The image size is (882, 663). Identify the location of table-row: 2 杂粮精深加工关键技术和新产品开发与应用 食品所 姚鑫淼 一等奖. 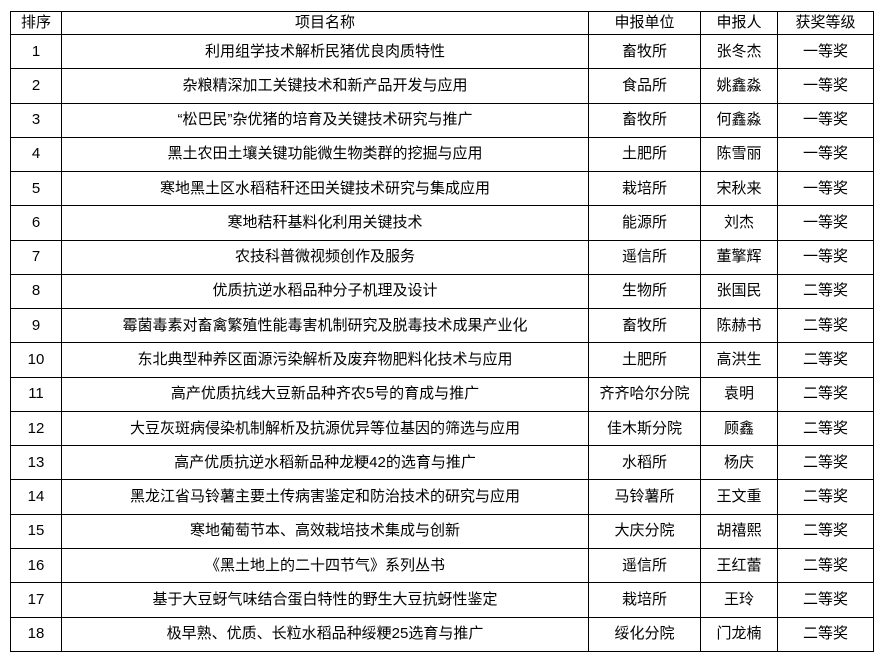
(442, 86).